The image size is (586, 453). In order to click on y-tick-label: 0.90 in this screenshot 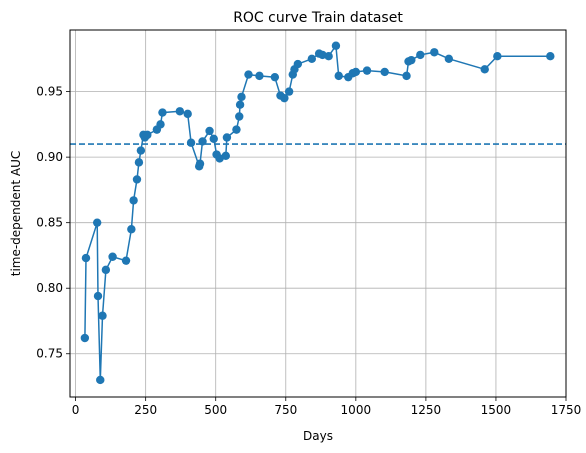, I will do `click(49, 157)`.